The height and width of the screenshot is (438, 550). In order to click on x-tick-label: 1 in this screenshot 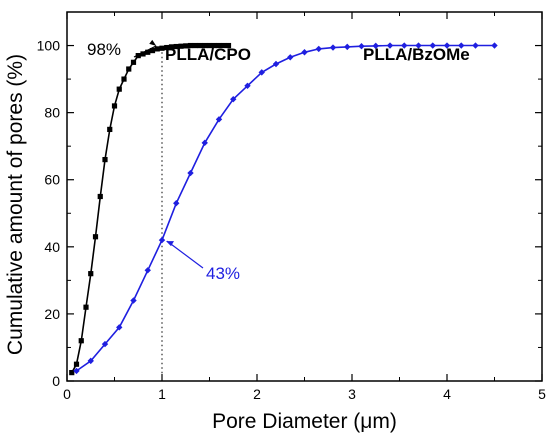, I will do `click(162, 394)`.